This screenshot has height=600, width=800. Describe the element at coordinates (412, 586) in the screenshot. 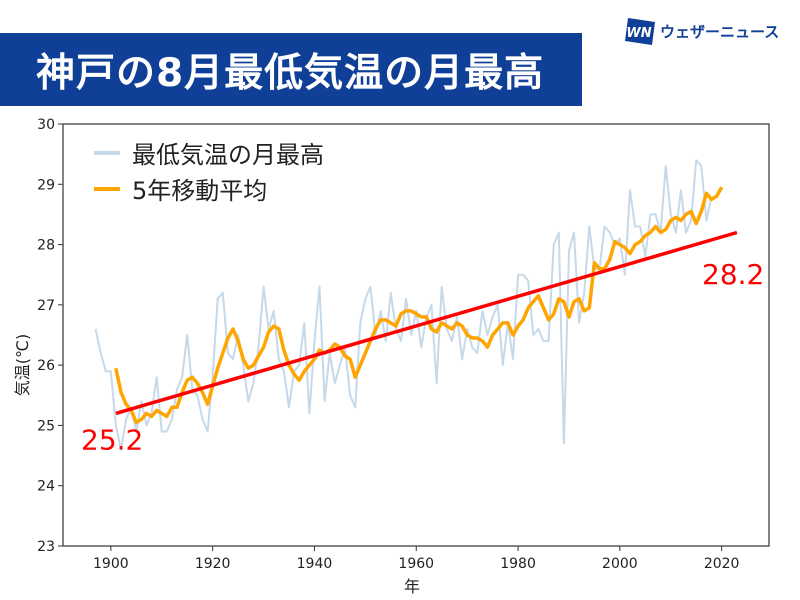

I see `x-axis-label: 年` at that location.